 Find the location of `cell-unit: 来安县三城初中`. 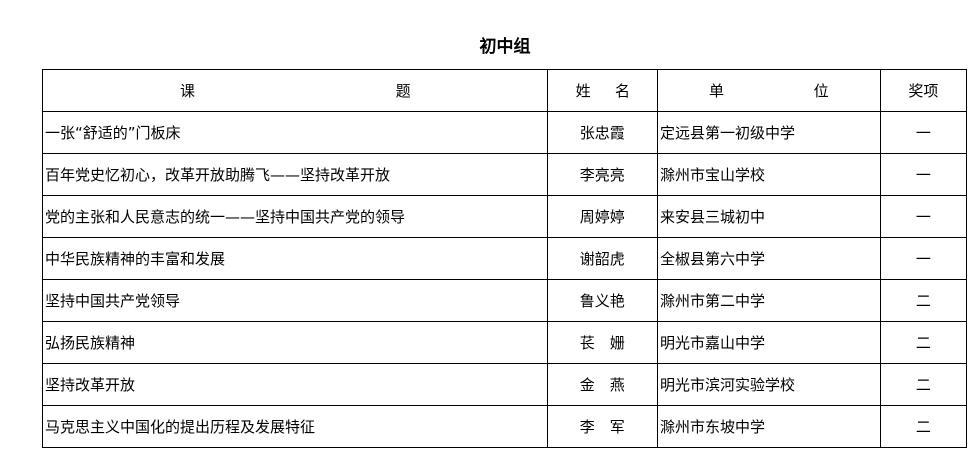

cell-unit: 来安县三城初中 is located at coordinates (768, 216).